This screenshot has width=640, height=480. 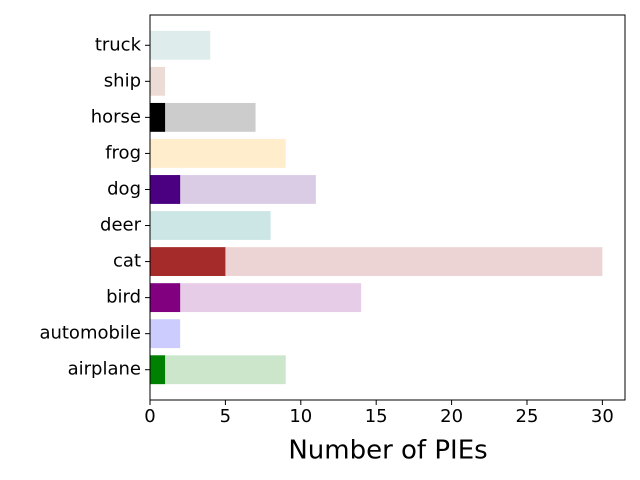 I want to click on y-tick-label: dog, so click(x=124, y=188).